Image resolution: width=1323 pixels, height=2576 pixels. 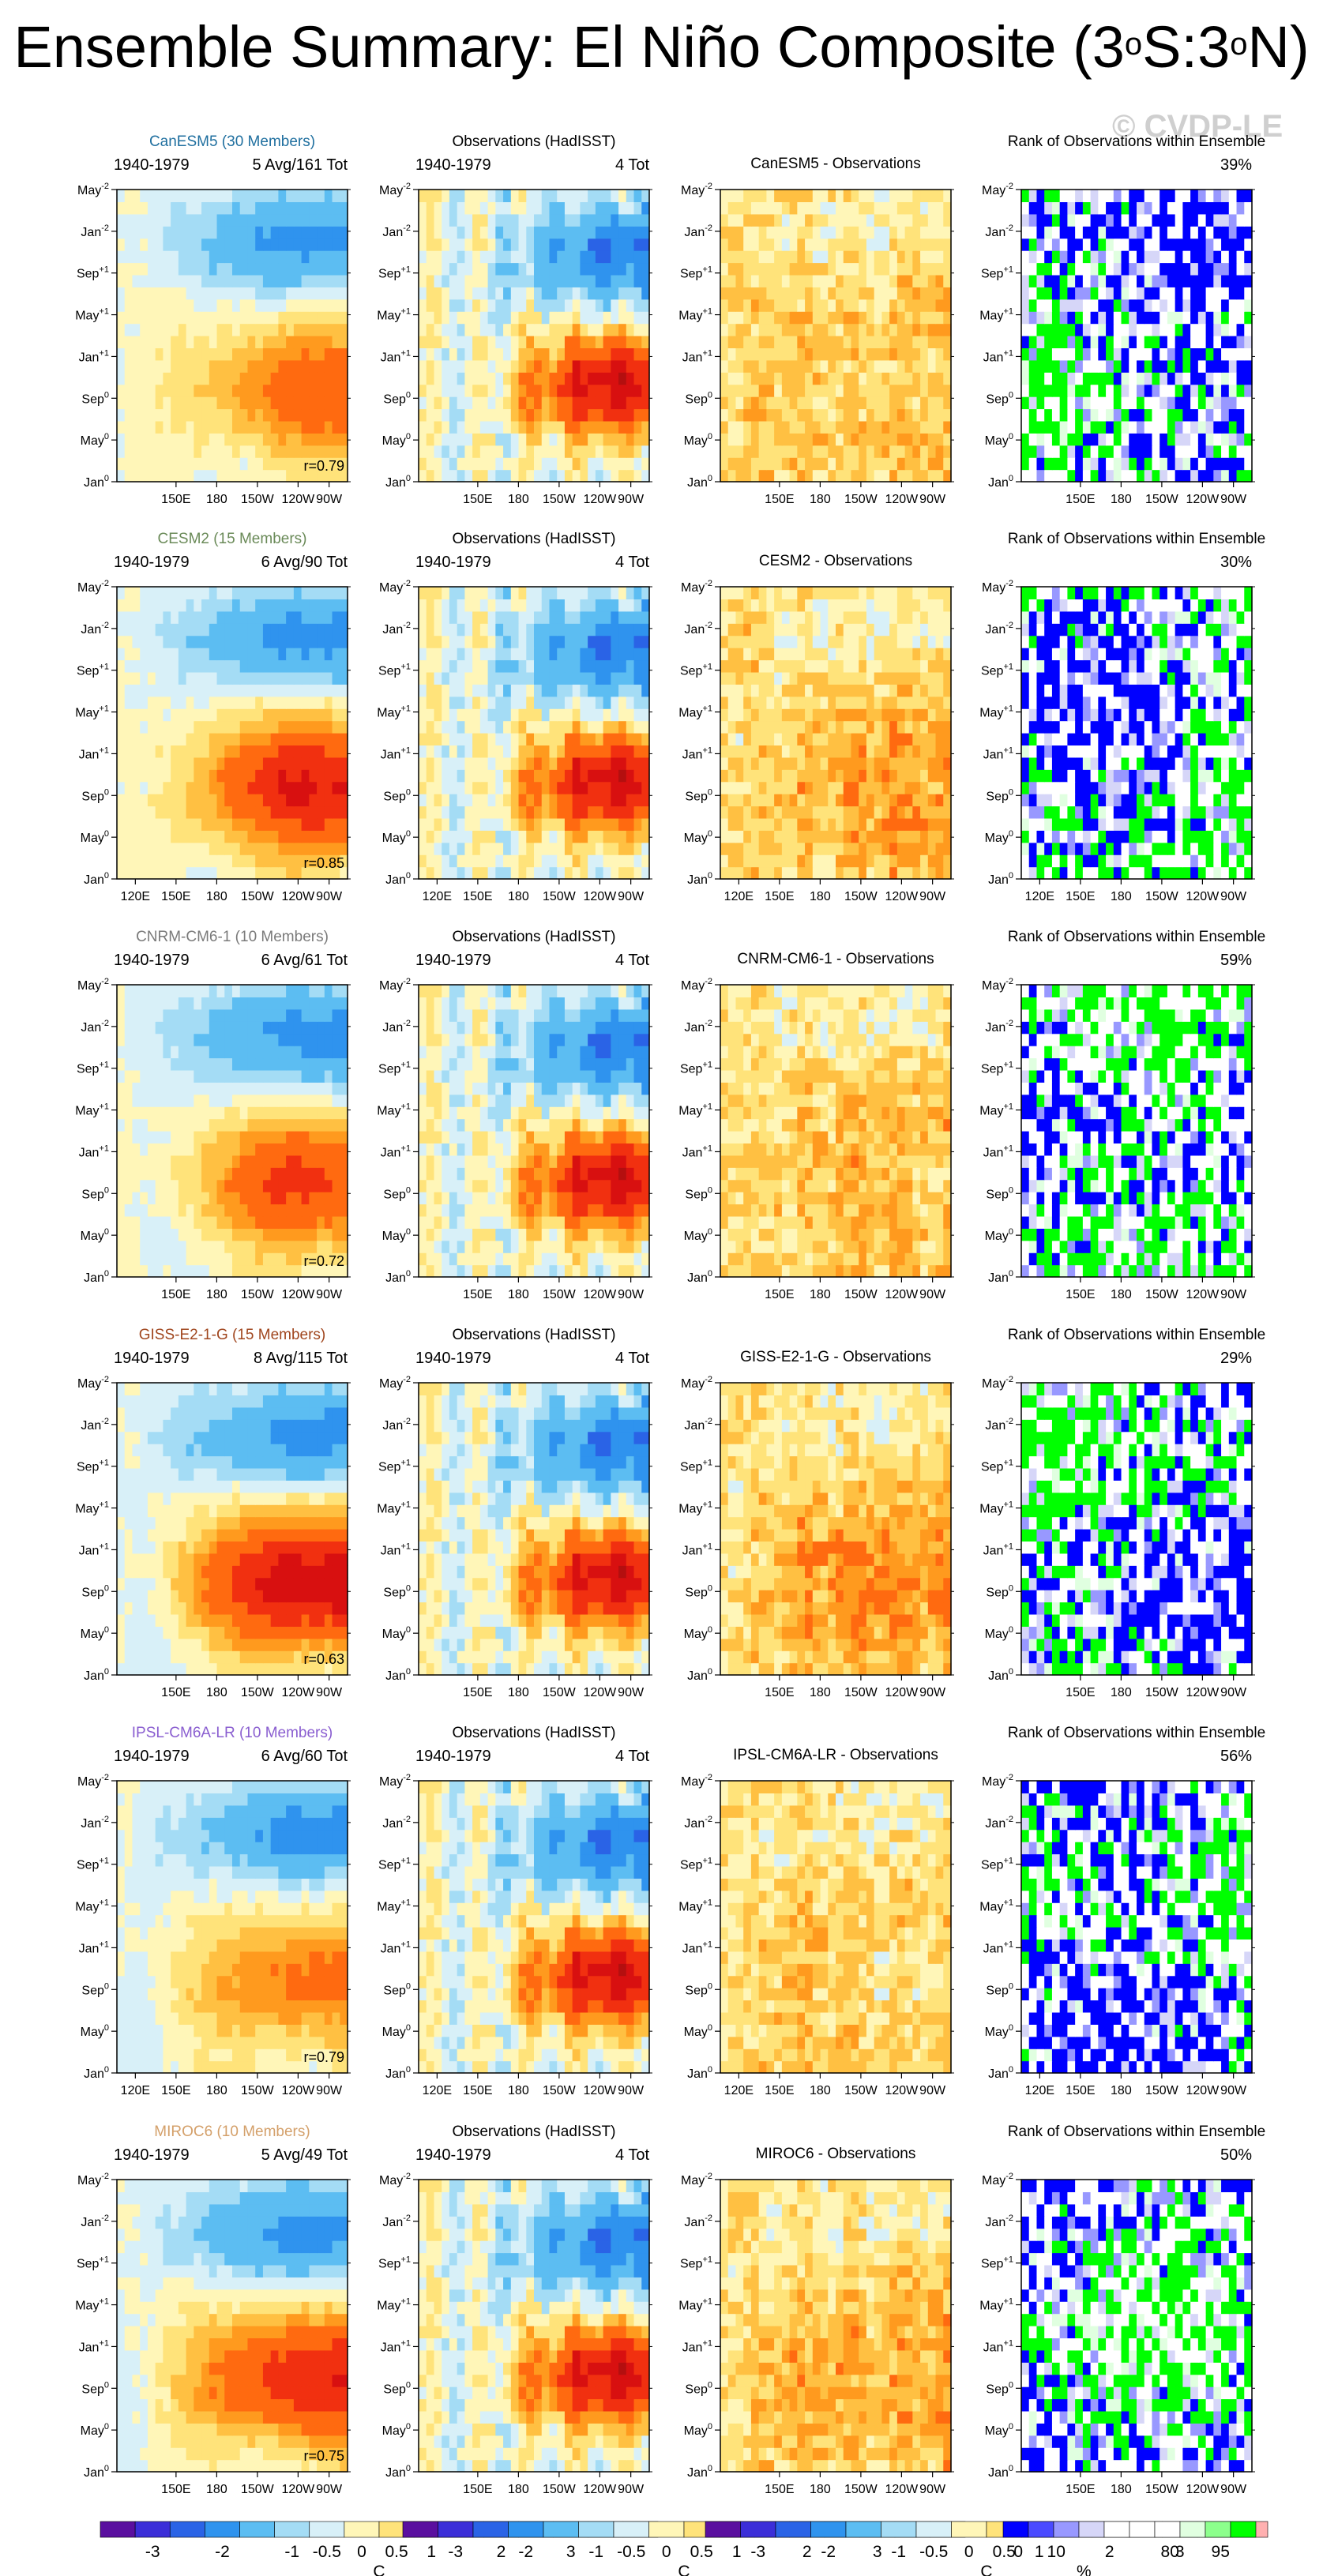 What do you see at coordinates (396, 753) in the screenshot?
I see `y-tick-label: Jan+1` at bounding box center [396, 753].